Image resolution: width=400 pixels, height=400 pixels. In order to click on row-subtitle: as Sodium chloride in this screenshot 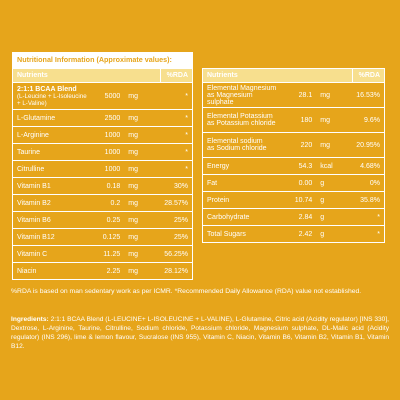, I will do `click(237, 148)`.